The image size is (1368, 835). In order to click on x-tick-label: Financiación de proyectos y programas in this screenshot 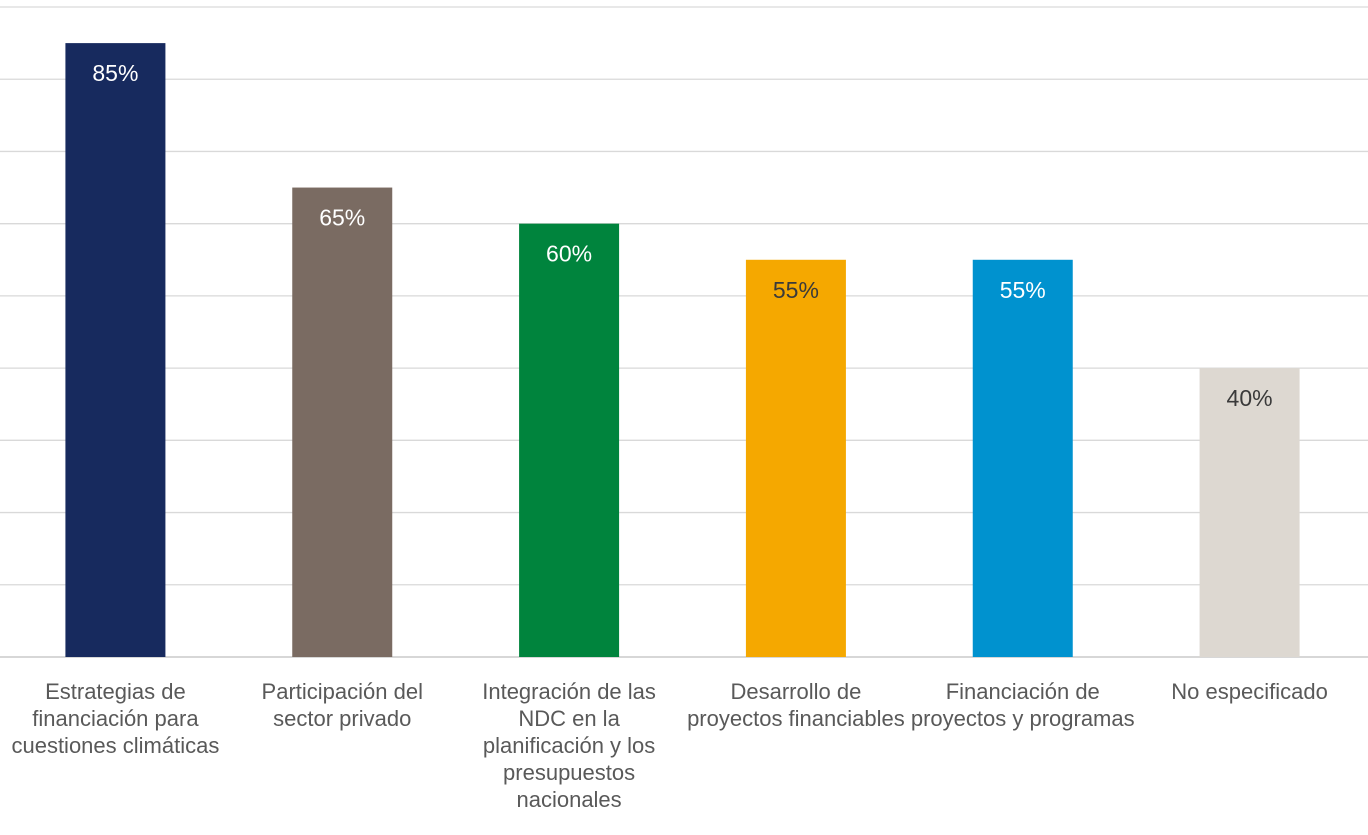, I will do `click(1022, 705)`.